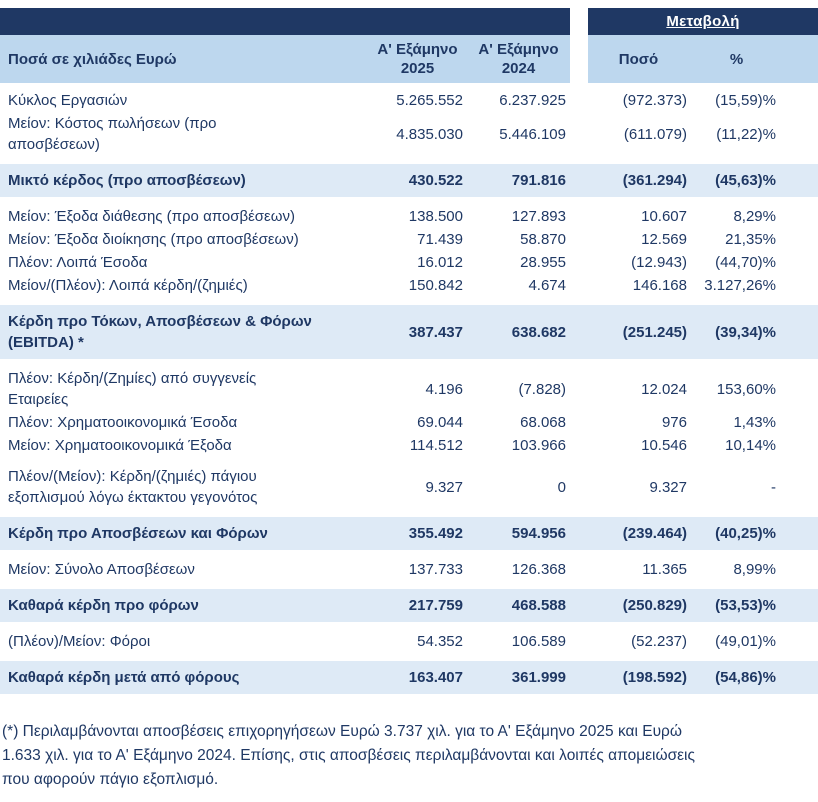 Image resolution: width=818 pixels, height=802 pixels. I want to click on change-percent: -, so click(773, 487).